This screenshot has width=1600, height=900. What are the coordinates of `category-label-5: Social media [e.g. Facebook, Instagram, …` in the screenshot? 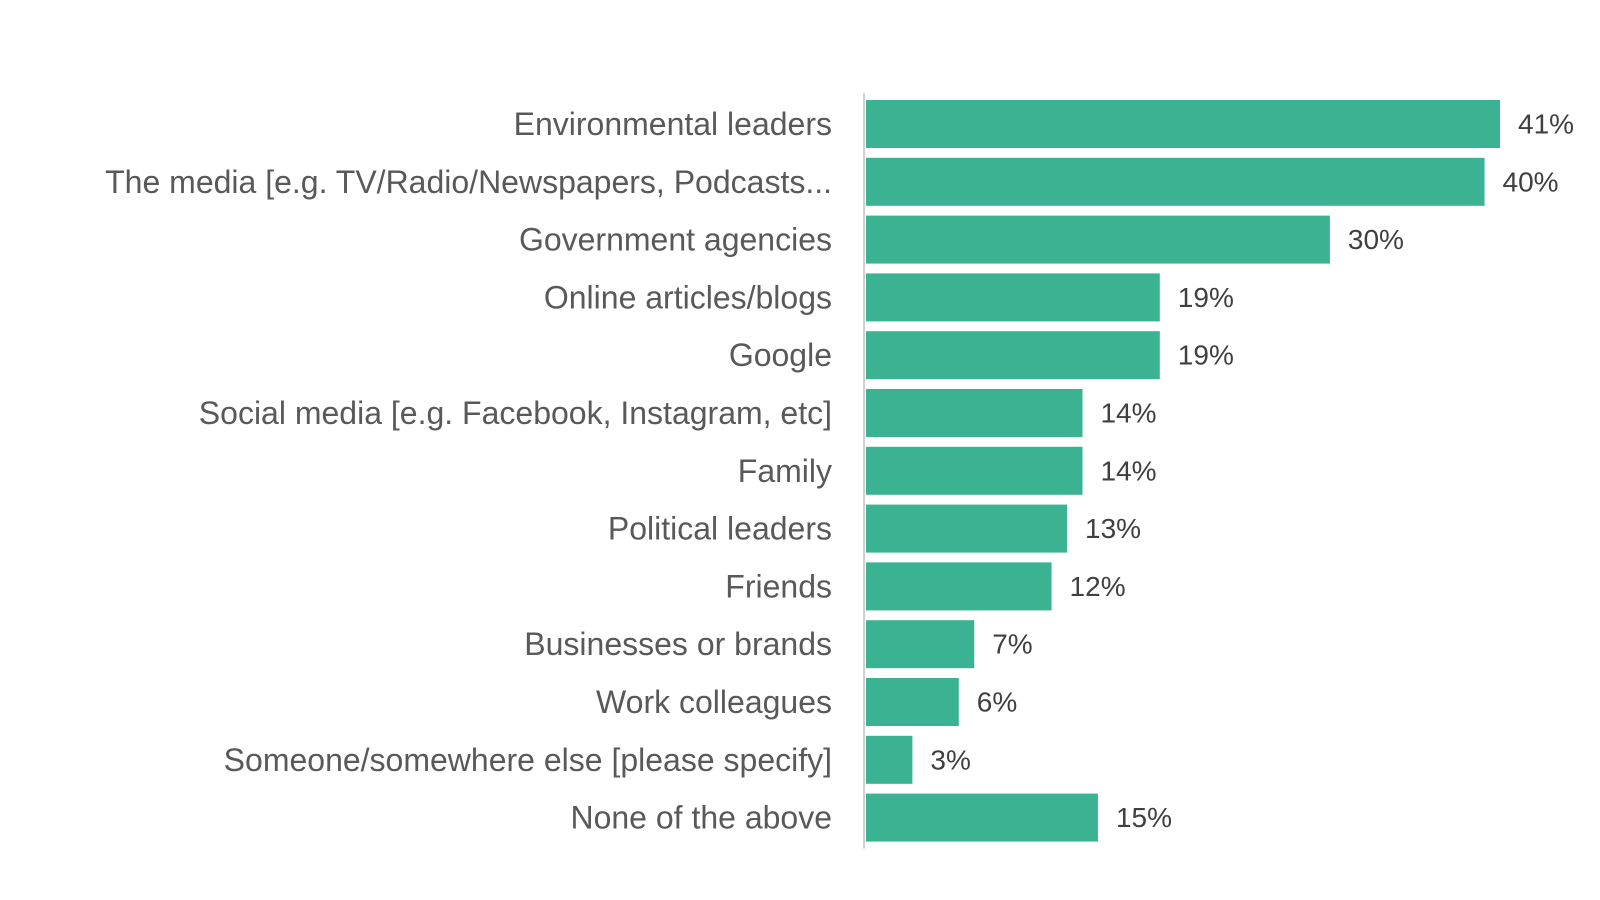 It's located at (515, 413).